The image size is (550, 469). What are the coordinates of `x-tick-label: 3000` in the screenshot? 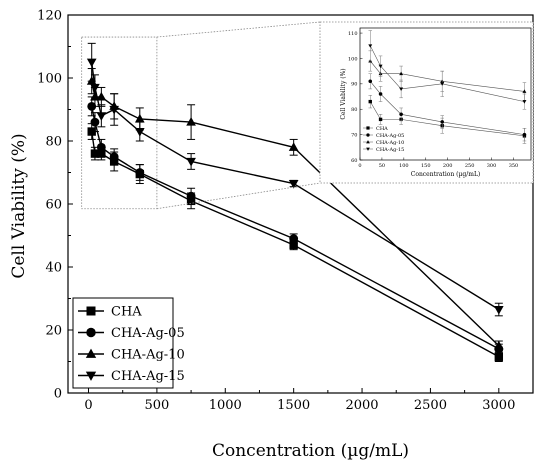 It's located at (498, 405).